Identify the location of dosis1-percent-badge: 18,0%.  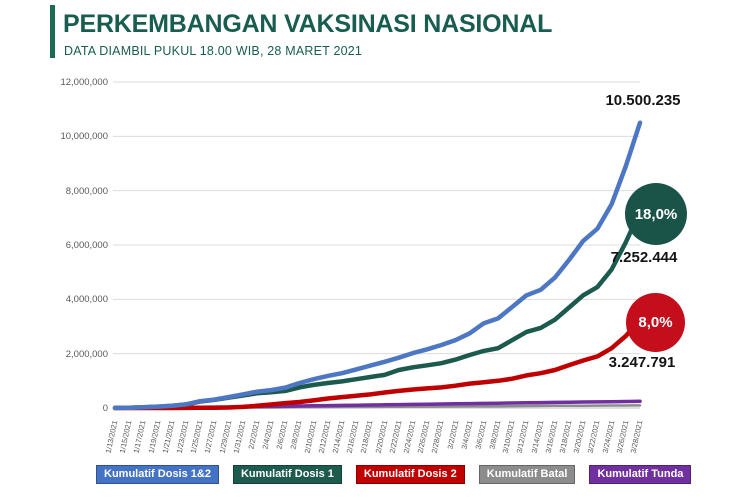
(656, 214).